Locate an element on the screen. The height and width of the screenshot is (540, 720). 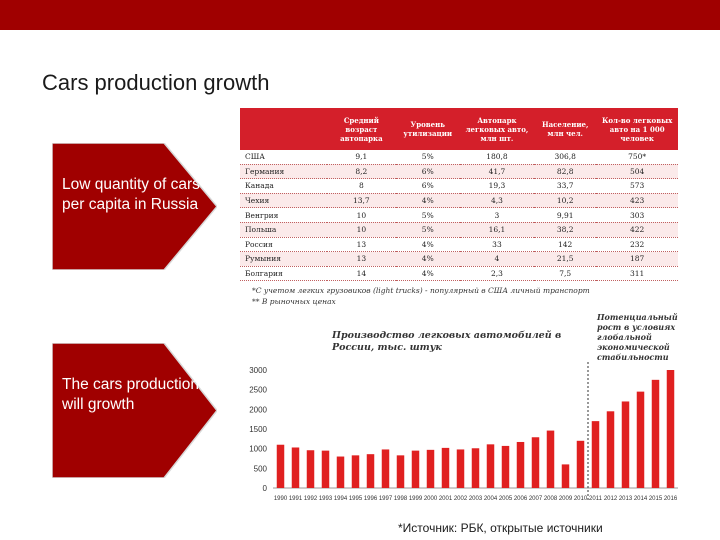
table-cell: 19,3 is located at coordinates (497, 186).